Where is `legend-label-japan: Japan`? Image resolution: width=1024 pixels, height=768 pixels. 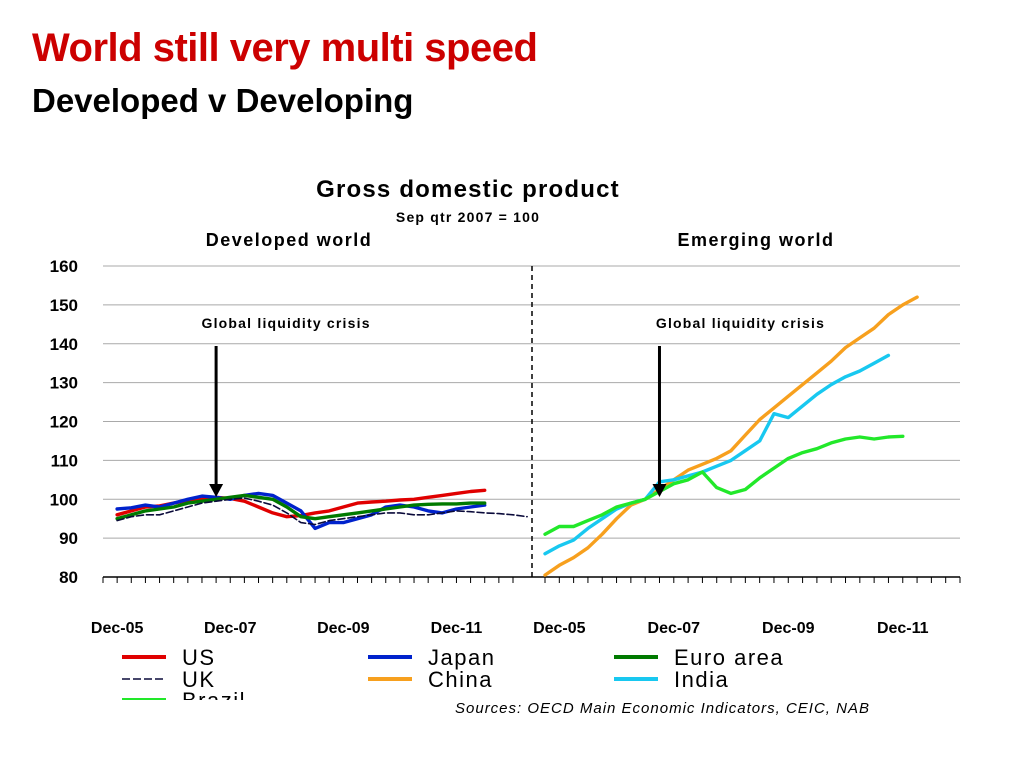 legend-label-japan: Japan is located at coordinates (461, 657).